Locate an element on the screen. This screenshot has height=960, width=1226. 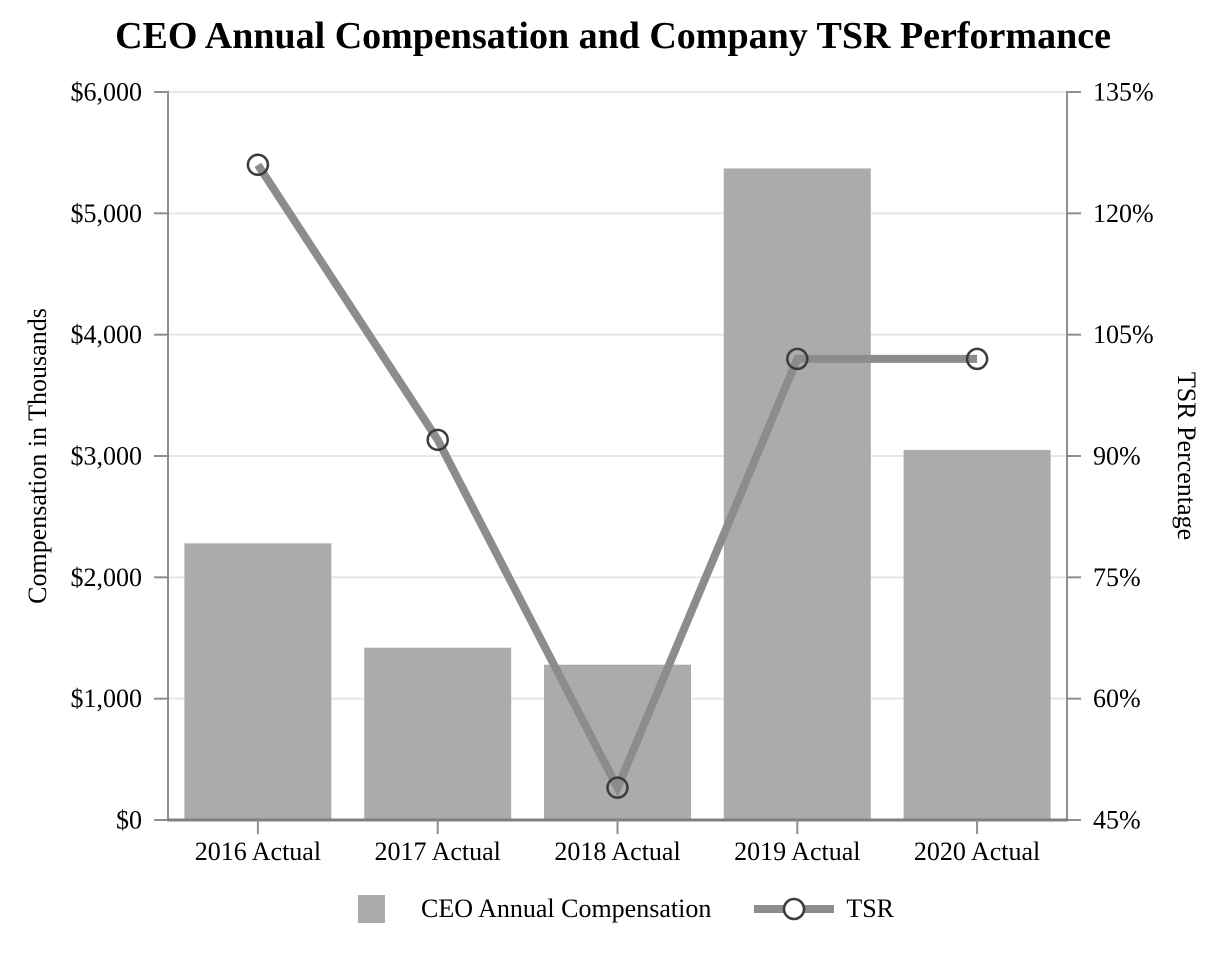
left-tick-label: $4,000 is located at coordinates (107, 334).